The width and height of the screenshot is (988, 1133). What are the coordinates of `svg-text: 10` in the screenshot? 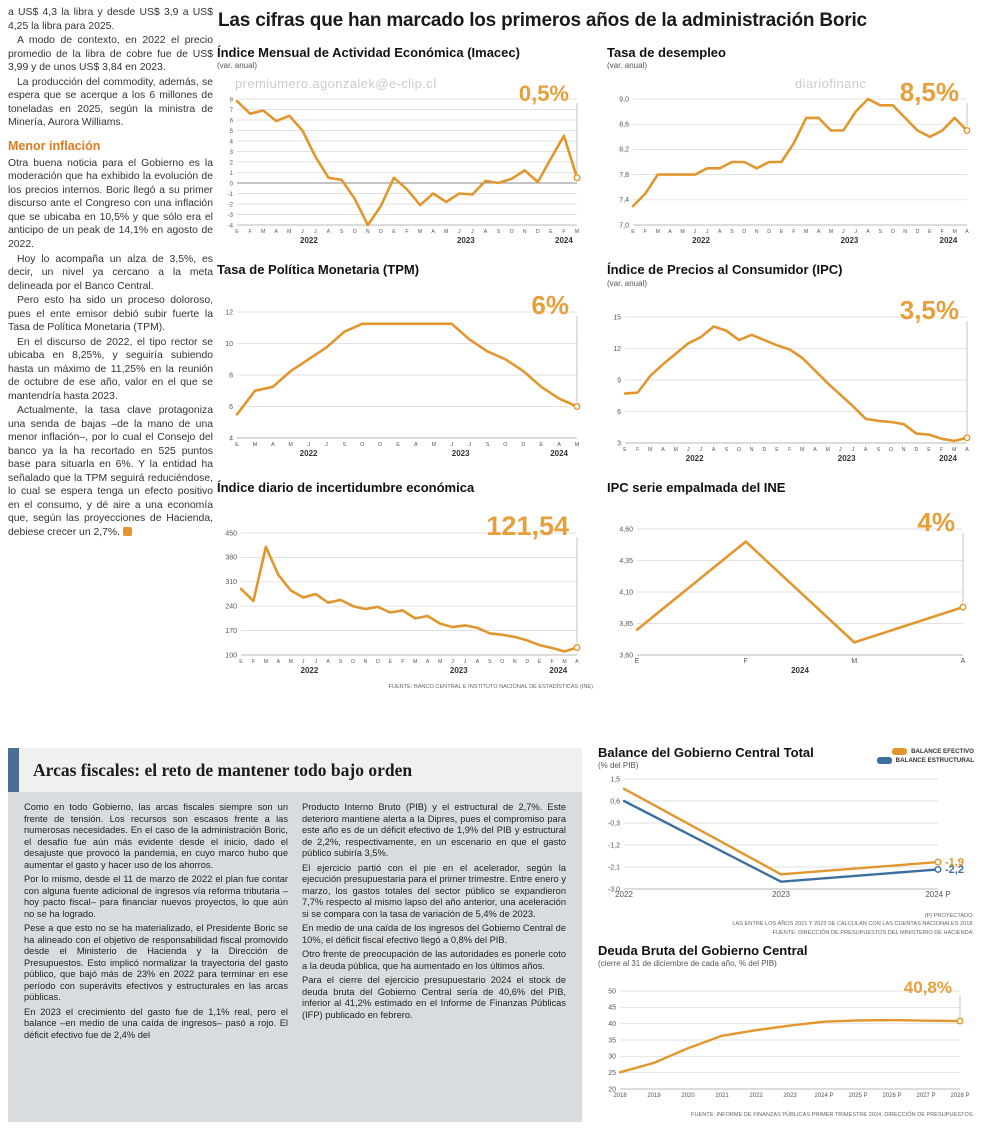 It's located at (229, 343).